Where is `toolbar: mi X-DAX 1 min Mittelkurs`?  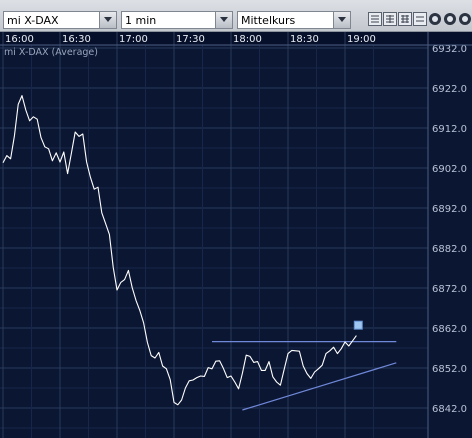
toolbar: mi X-DAX 1 min Mittelkurs is located at coordinates (236, 16).